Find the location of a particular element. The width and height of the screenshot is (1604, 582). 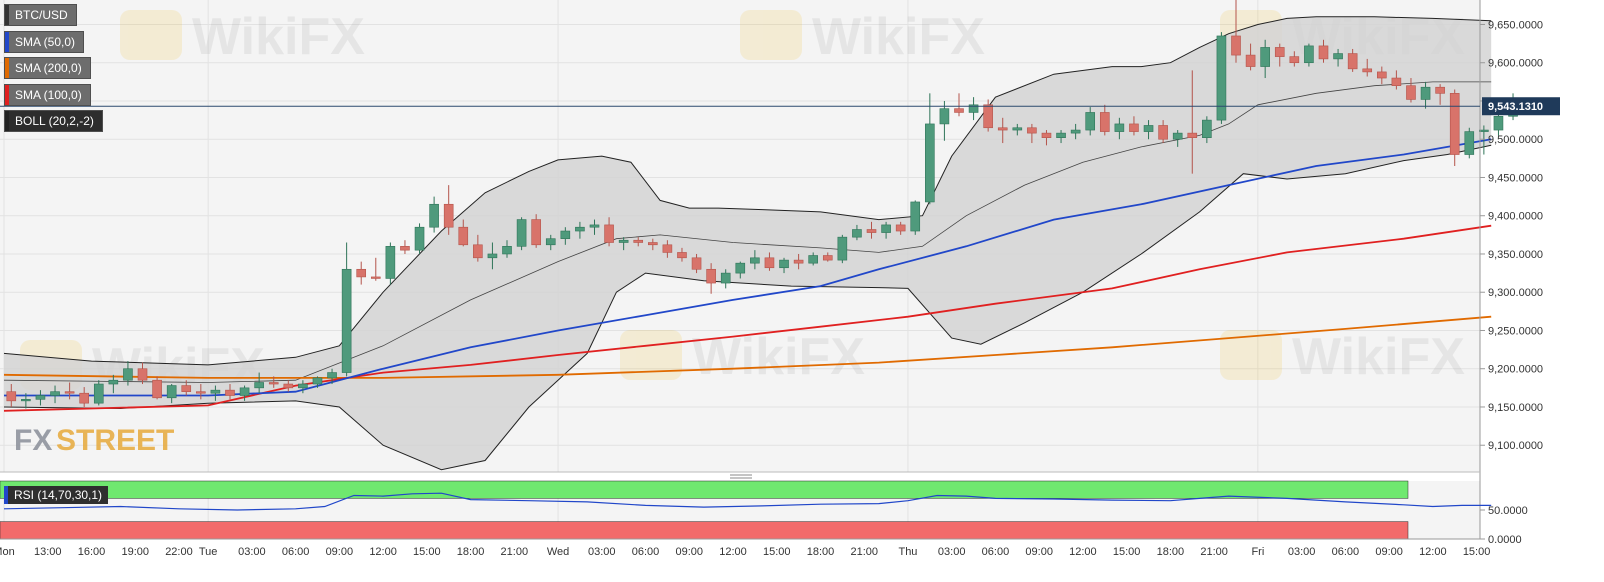

legend-label: SMA (200,0) is located at coordinates (48, 68).